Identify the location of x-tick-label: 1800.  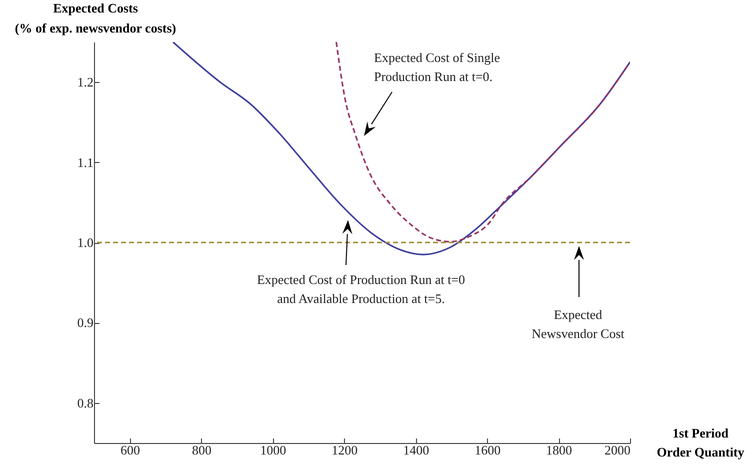
(559, 450).